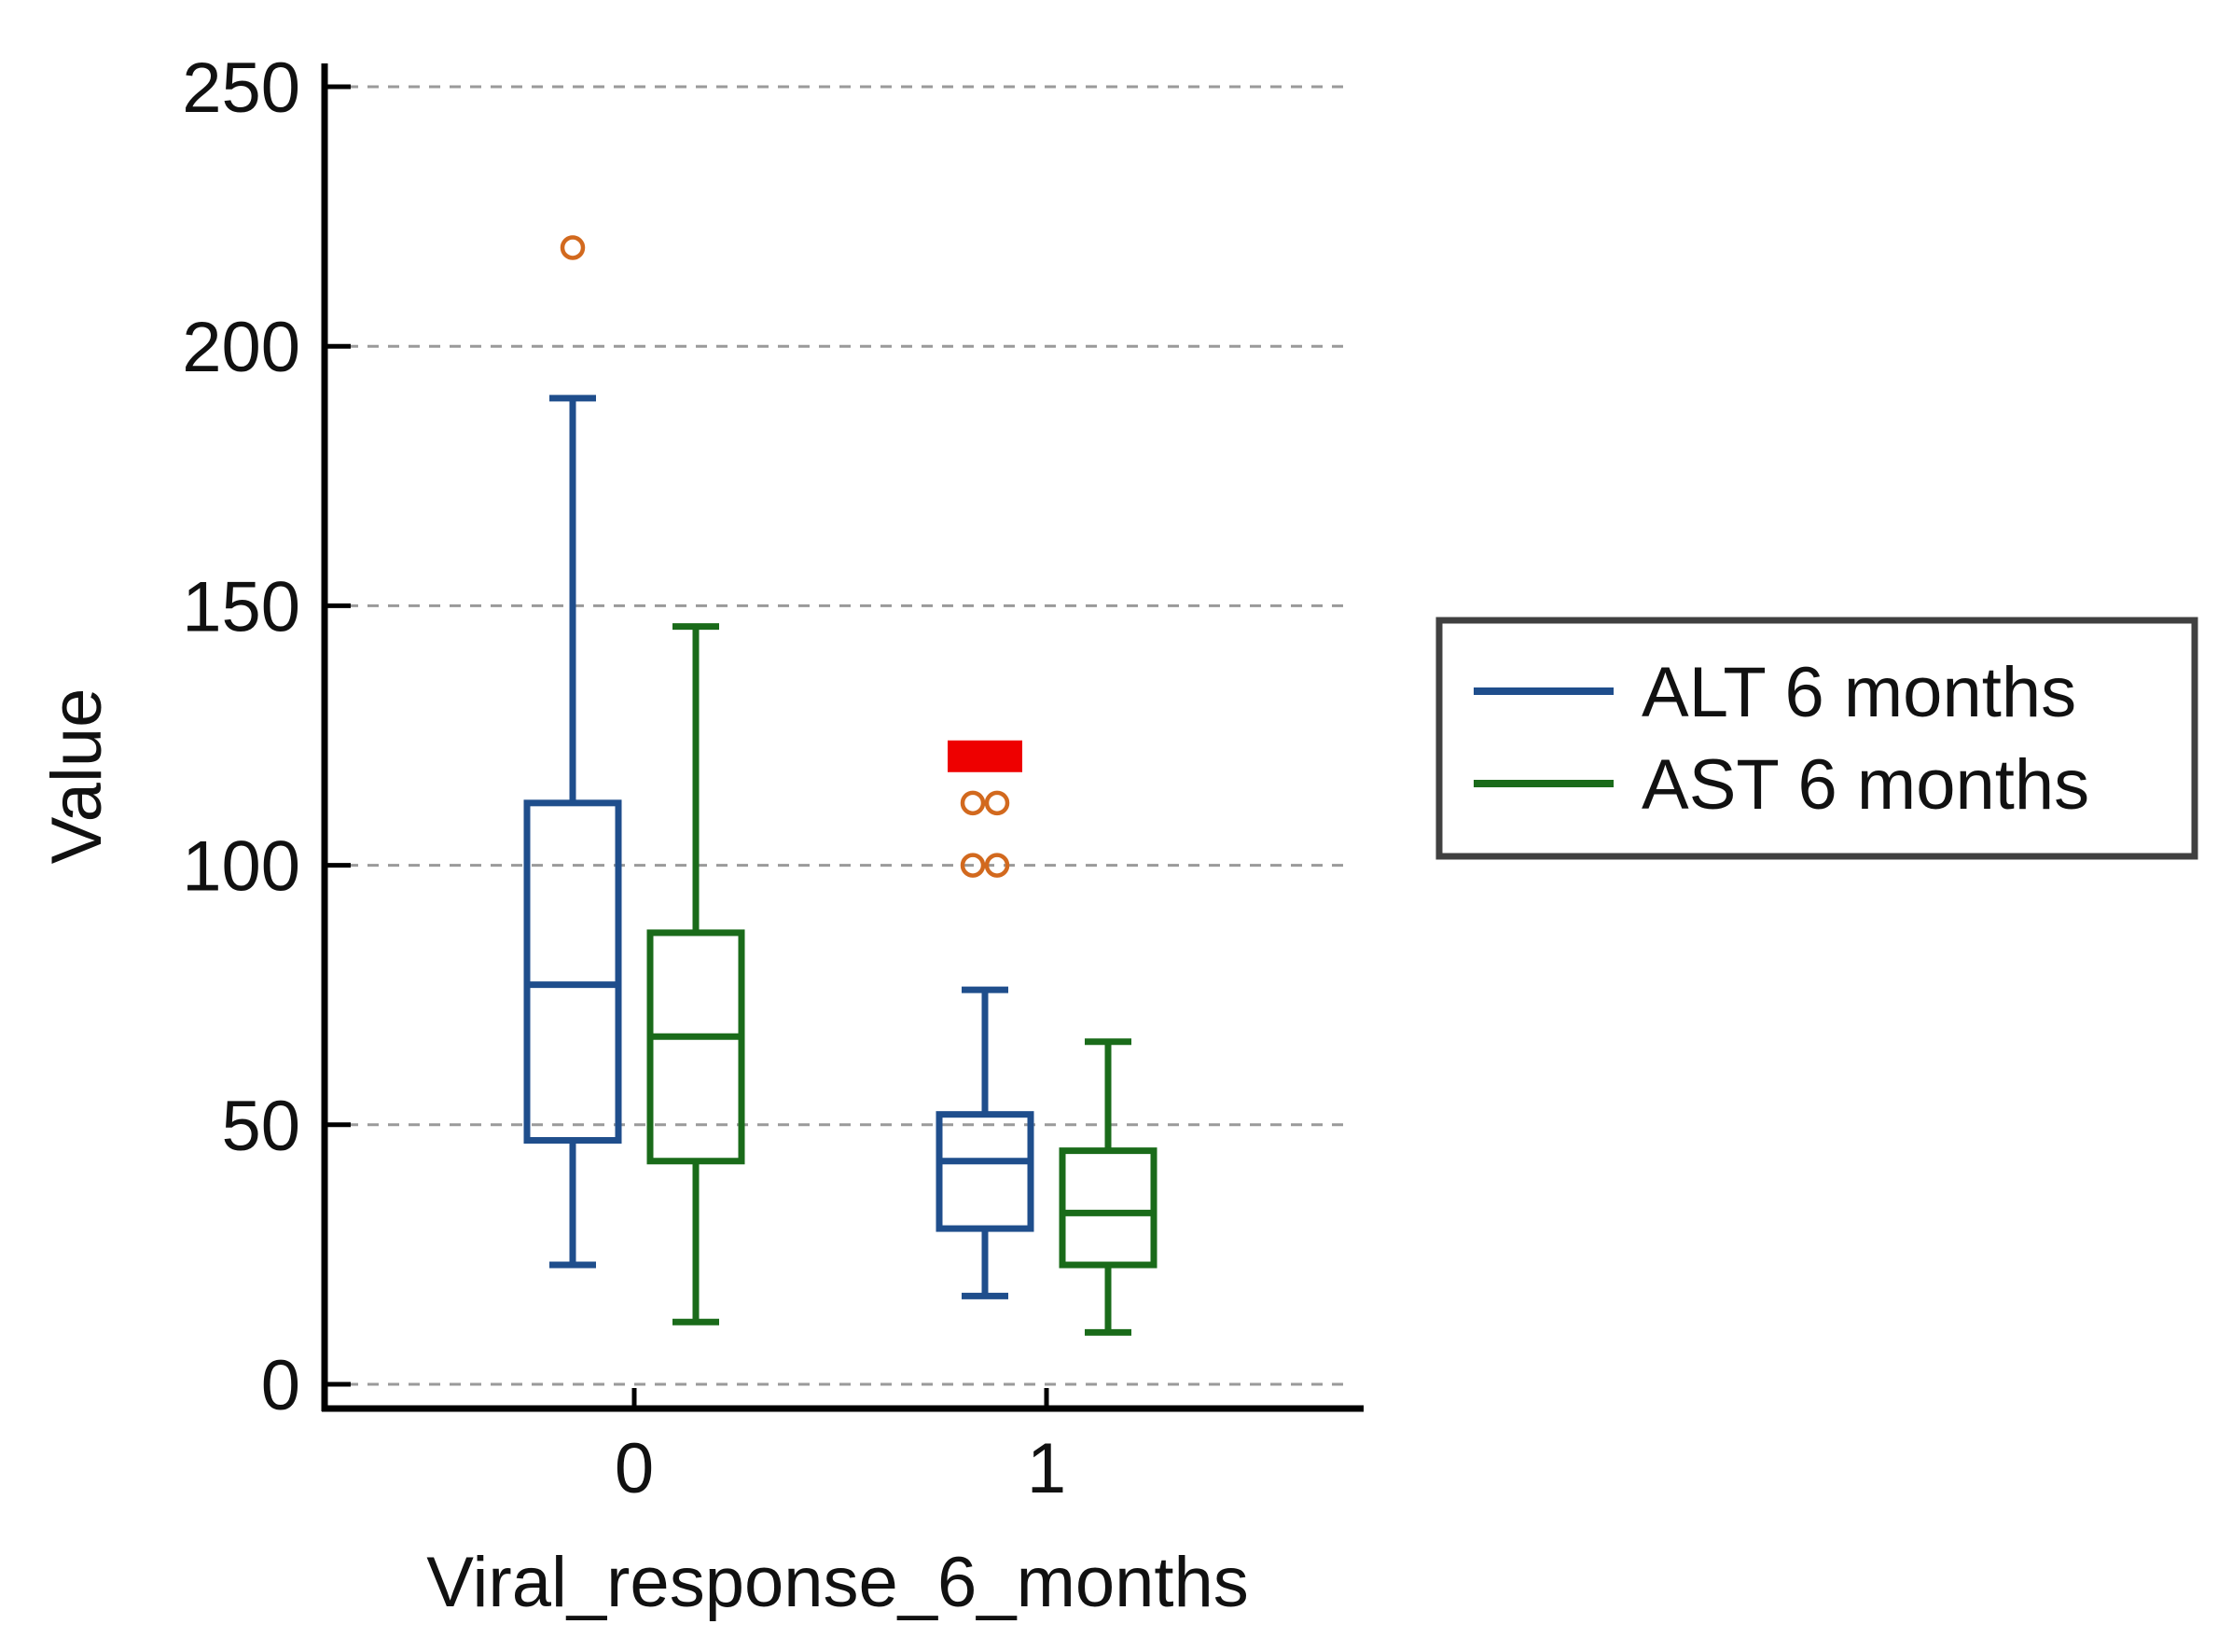  What do you see at coordinates (985, 1044) in the screenshot?
I see `box-alt-cat1` at bounding box center [985, 1044].